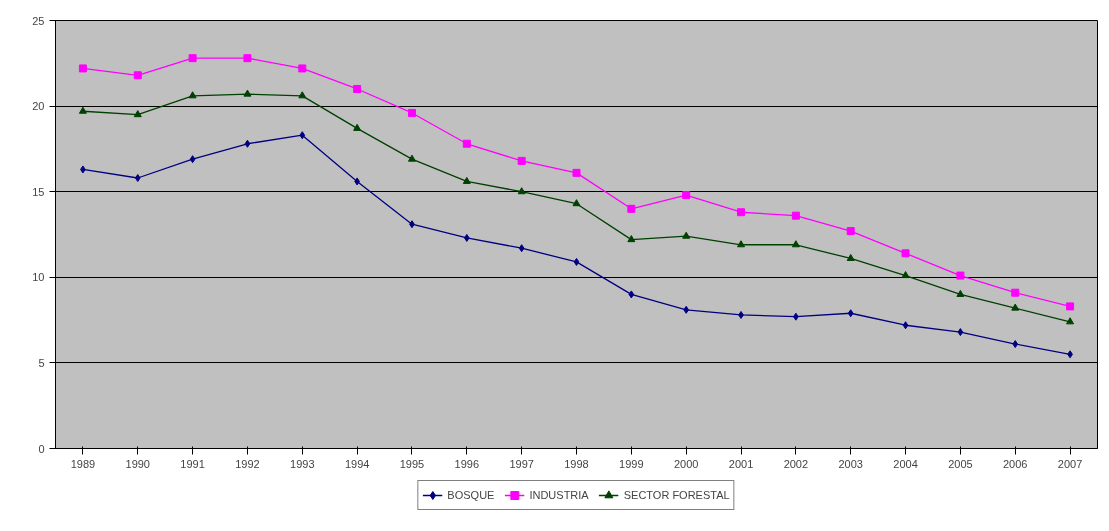  I want to click on x-tick-label: 2004, so click(905, 463).